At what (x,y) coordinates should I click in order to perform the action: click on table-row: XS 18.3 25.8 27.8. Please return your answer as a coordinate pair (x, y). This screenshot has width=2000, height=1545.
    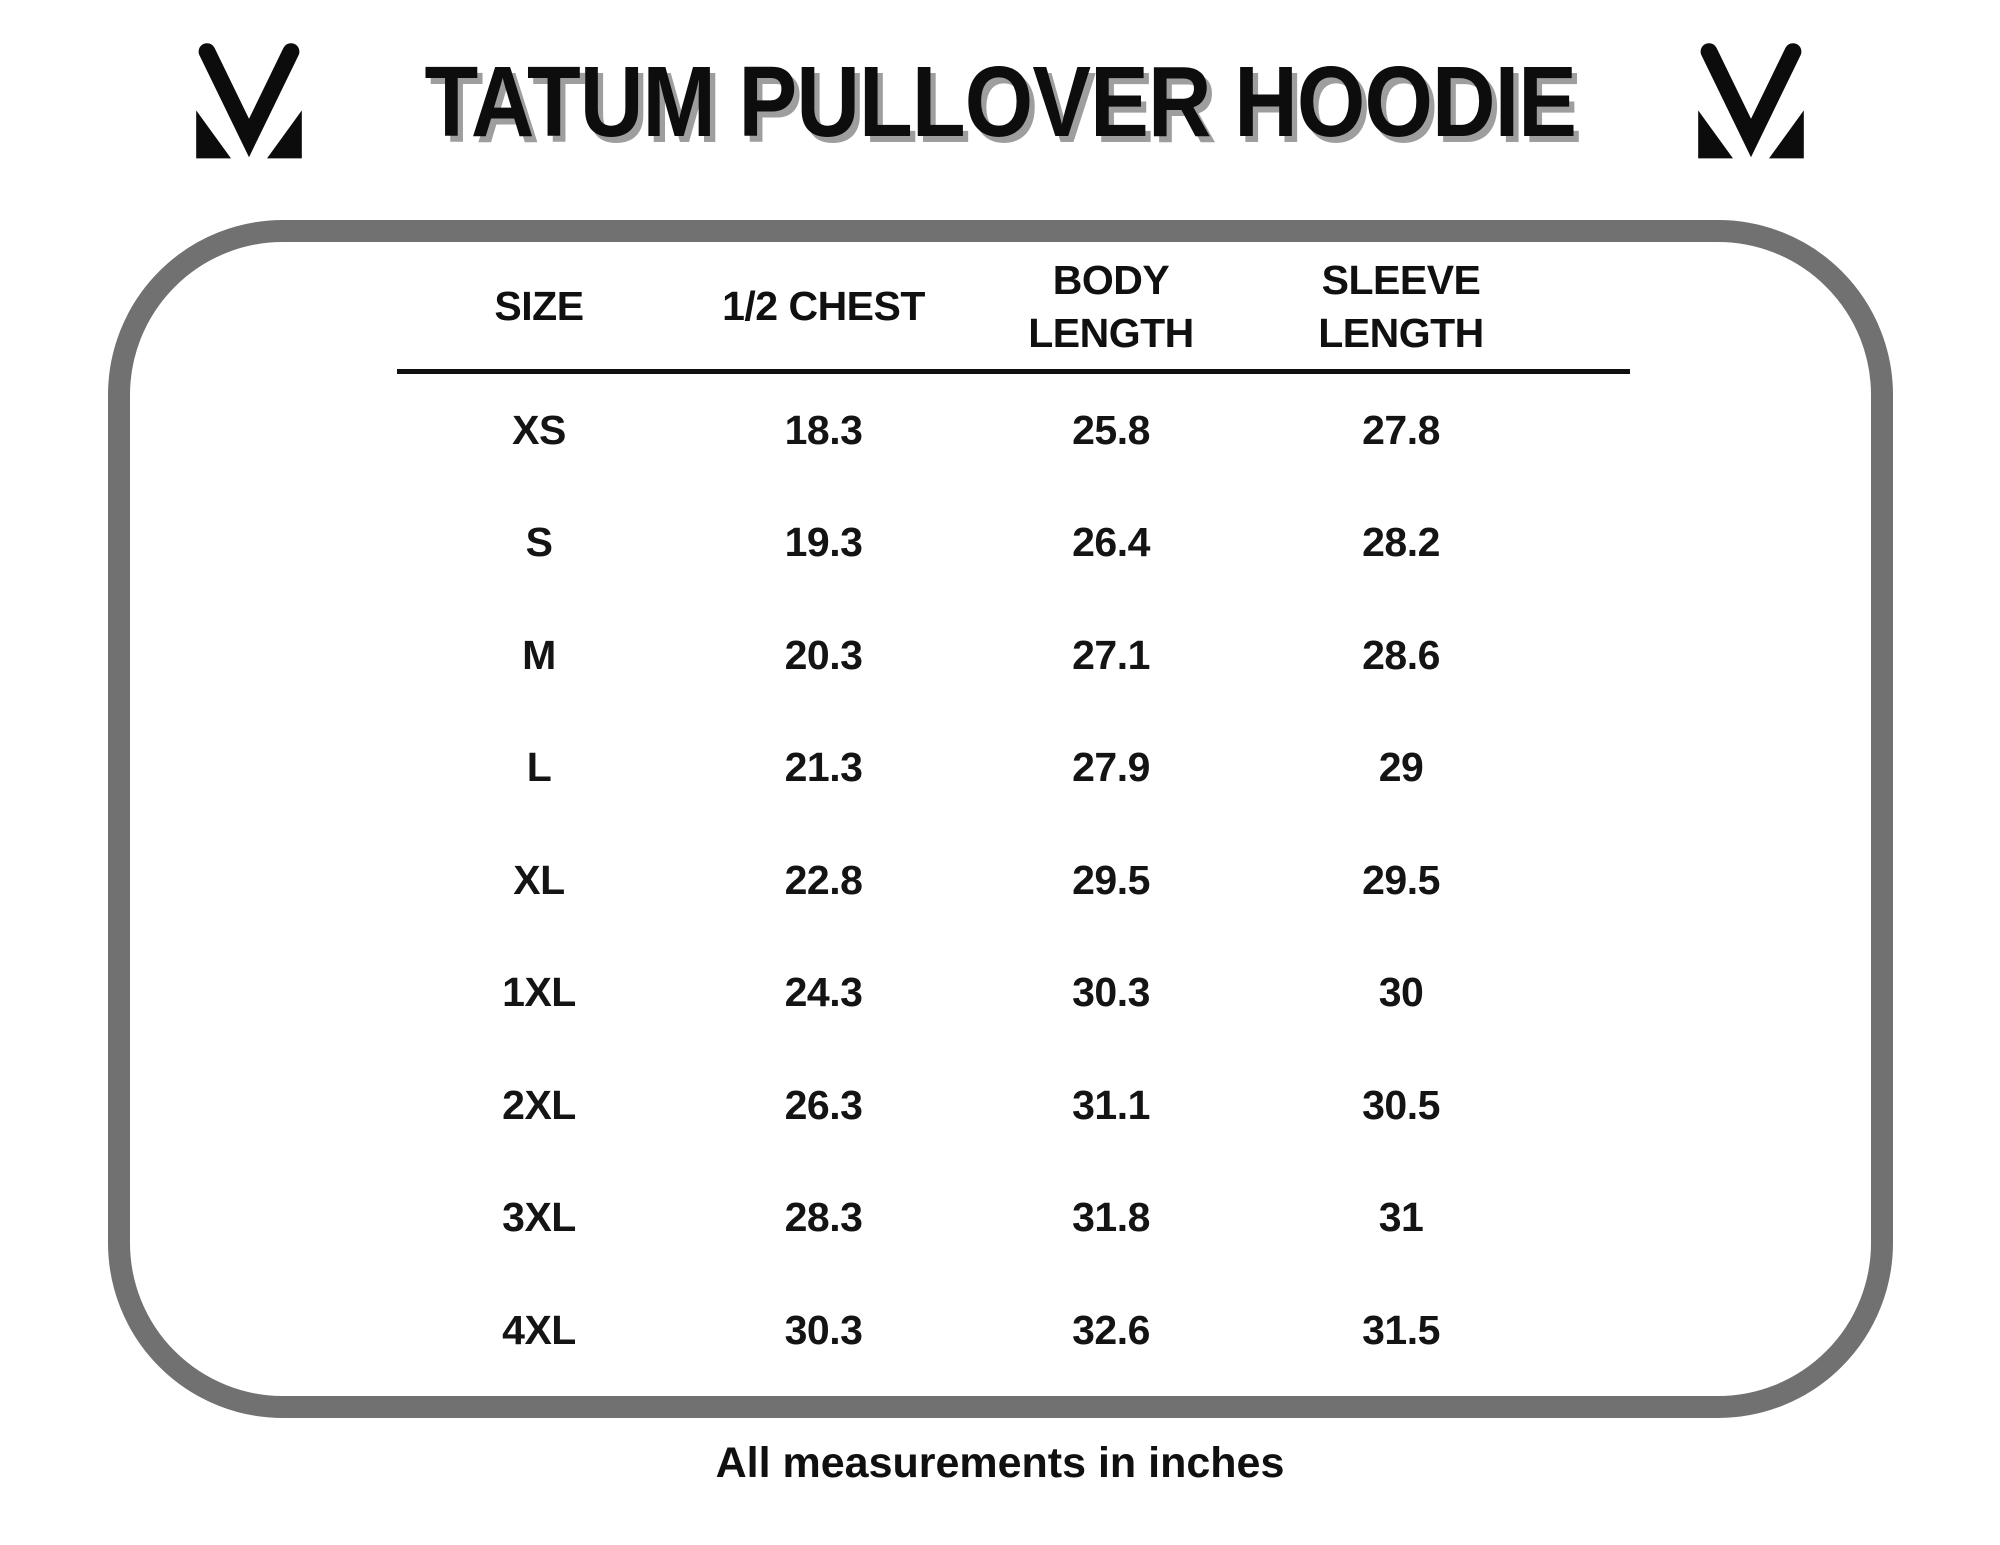
    Looking at the image, I should click on (1013, 430).